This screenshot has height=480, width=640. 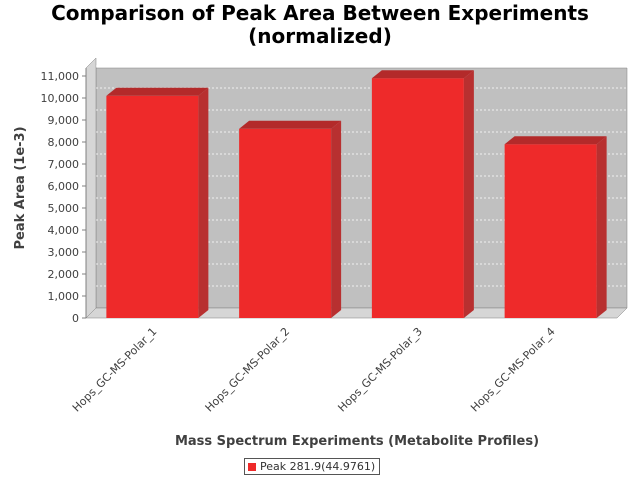 What do you see at coordinates (64, 186) in the screenshot?
I see `y-tick-label: 6,000` at bounding box center [64, 186].